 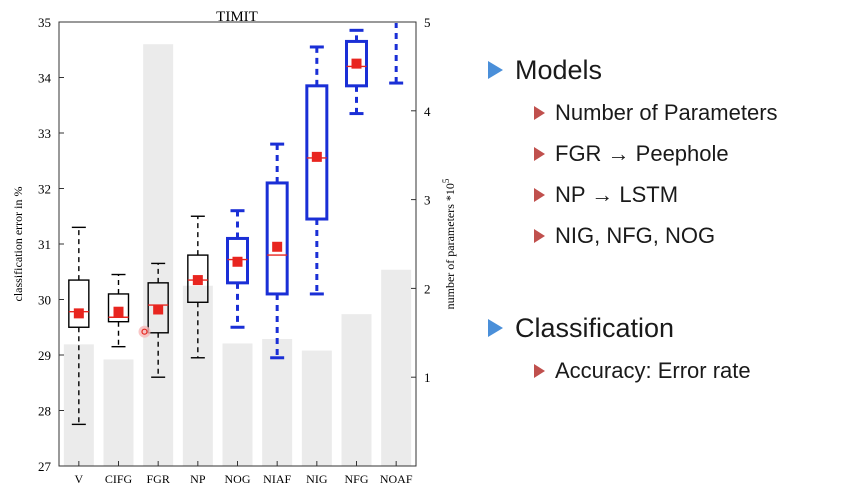 I want to click on y2-tick-label: 3, so click(x=427, y=200).